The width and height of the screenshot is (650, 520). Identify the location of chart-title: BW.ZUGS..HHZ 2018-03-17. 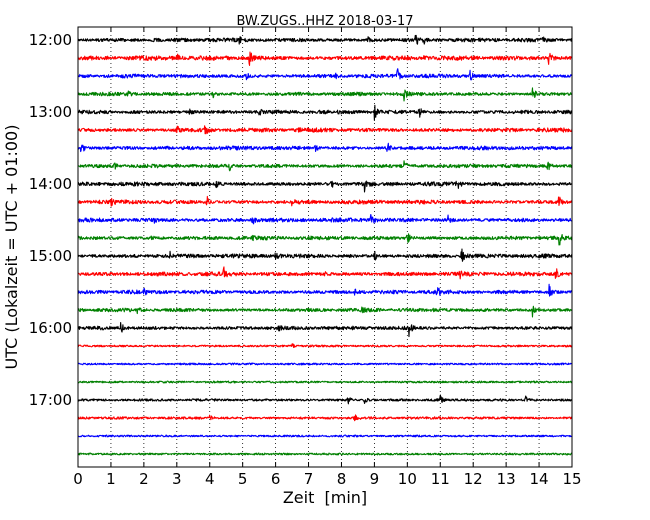
(324, 21).